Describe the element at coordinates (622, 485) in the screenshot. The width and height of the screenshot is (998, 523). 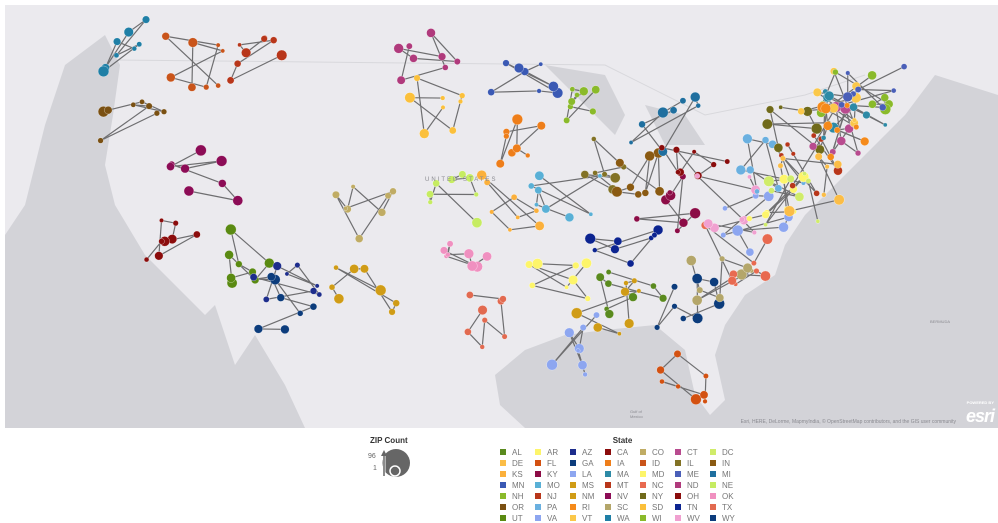
I see `legend-item-mt: MT` at that location.